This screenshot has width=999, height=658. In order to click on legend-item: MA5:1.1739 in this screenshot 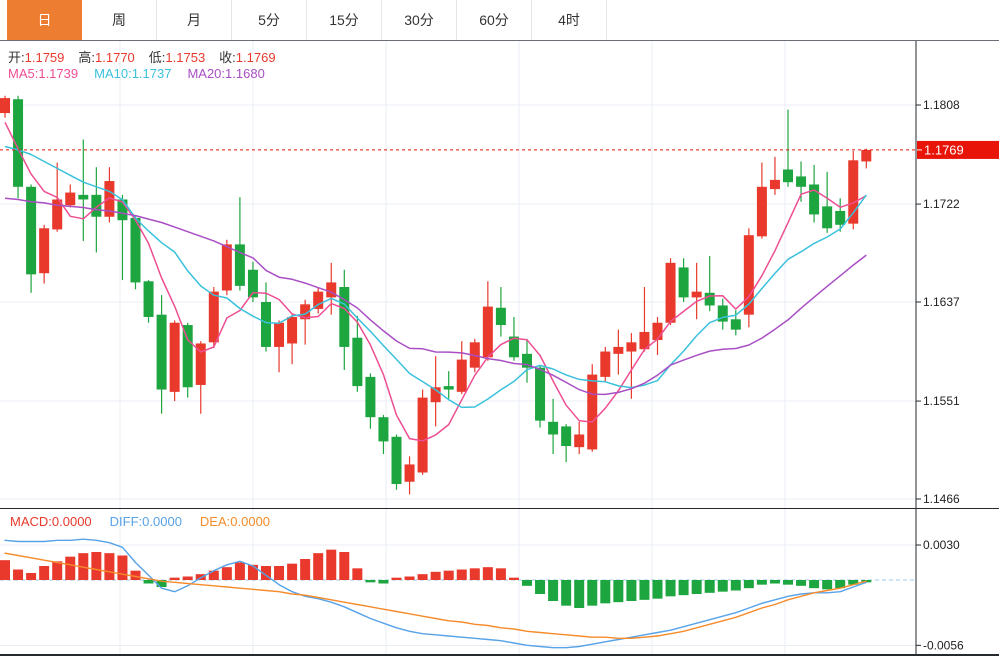, I will do `click(43, 73)`.